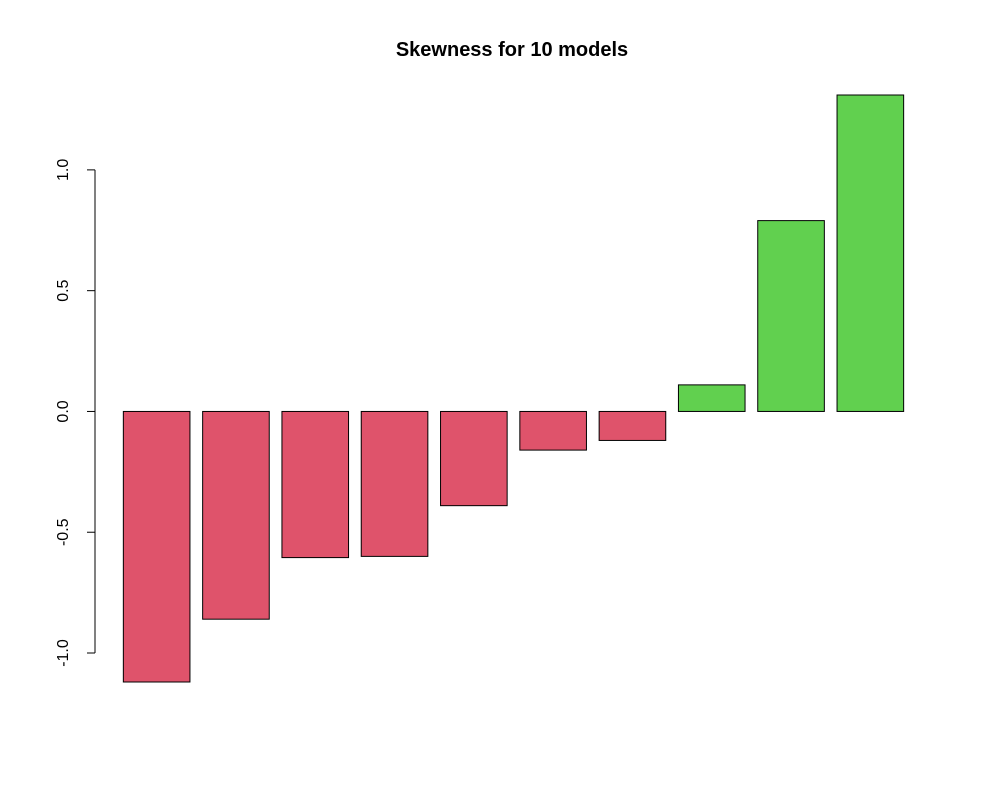 Image resolution: width=982 pixels, height=805 pixels. What do you see at coordinates (63, 532) in the screenshot?
I see `y-tick-label-1: -0.5` at bounding box center [63, 532].